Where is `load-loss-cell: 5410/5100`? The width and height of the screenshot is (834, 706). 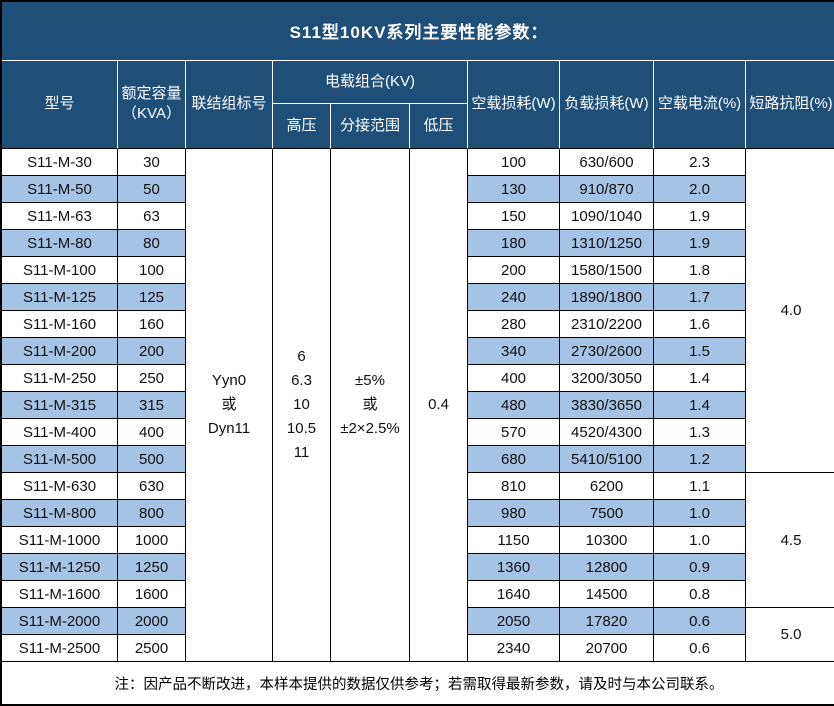 load-loss-cell: 5410/5100 is located at coordinates (607, 459).